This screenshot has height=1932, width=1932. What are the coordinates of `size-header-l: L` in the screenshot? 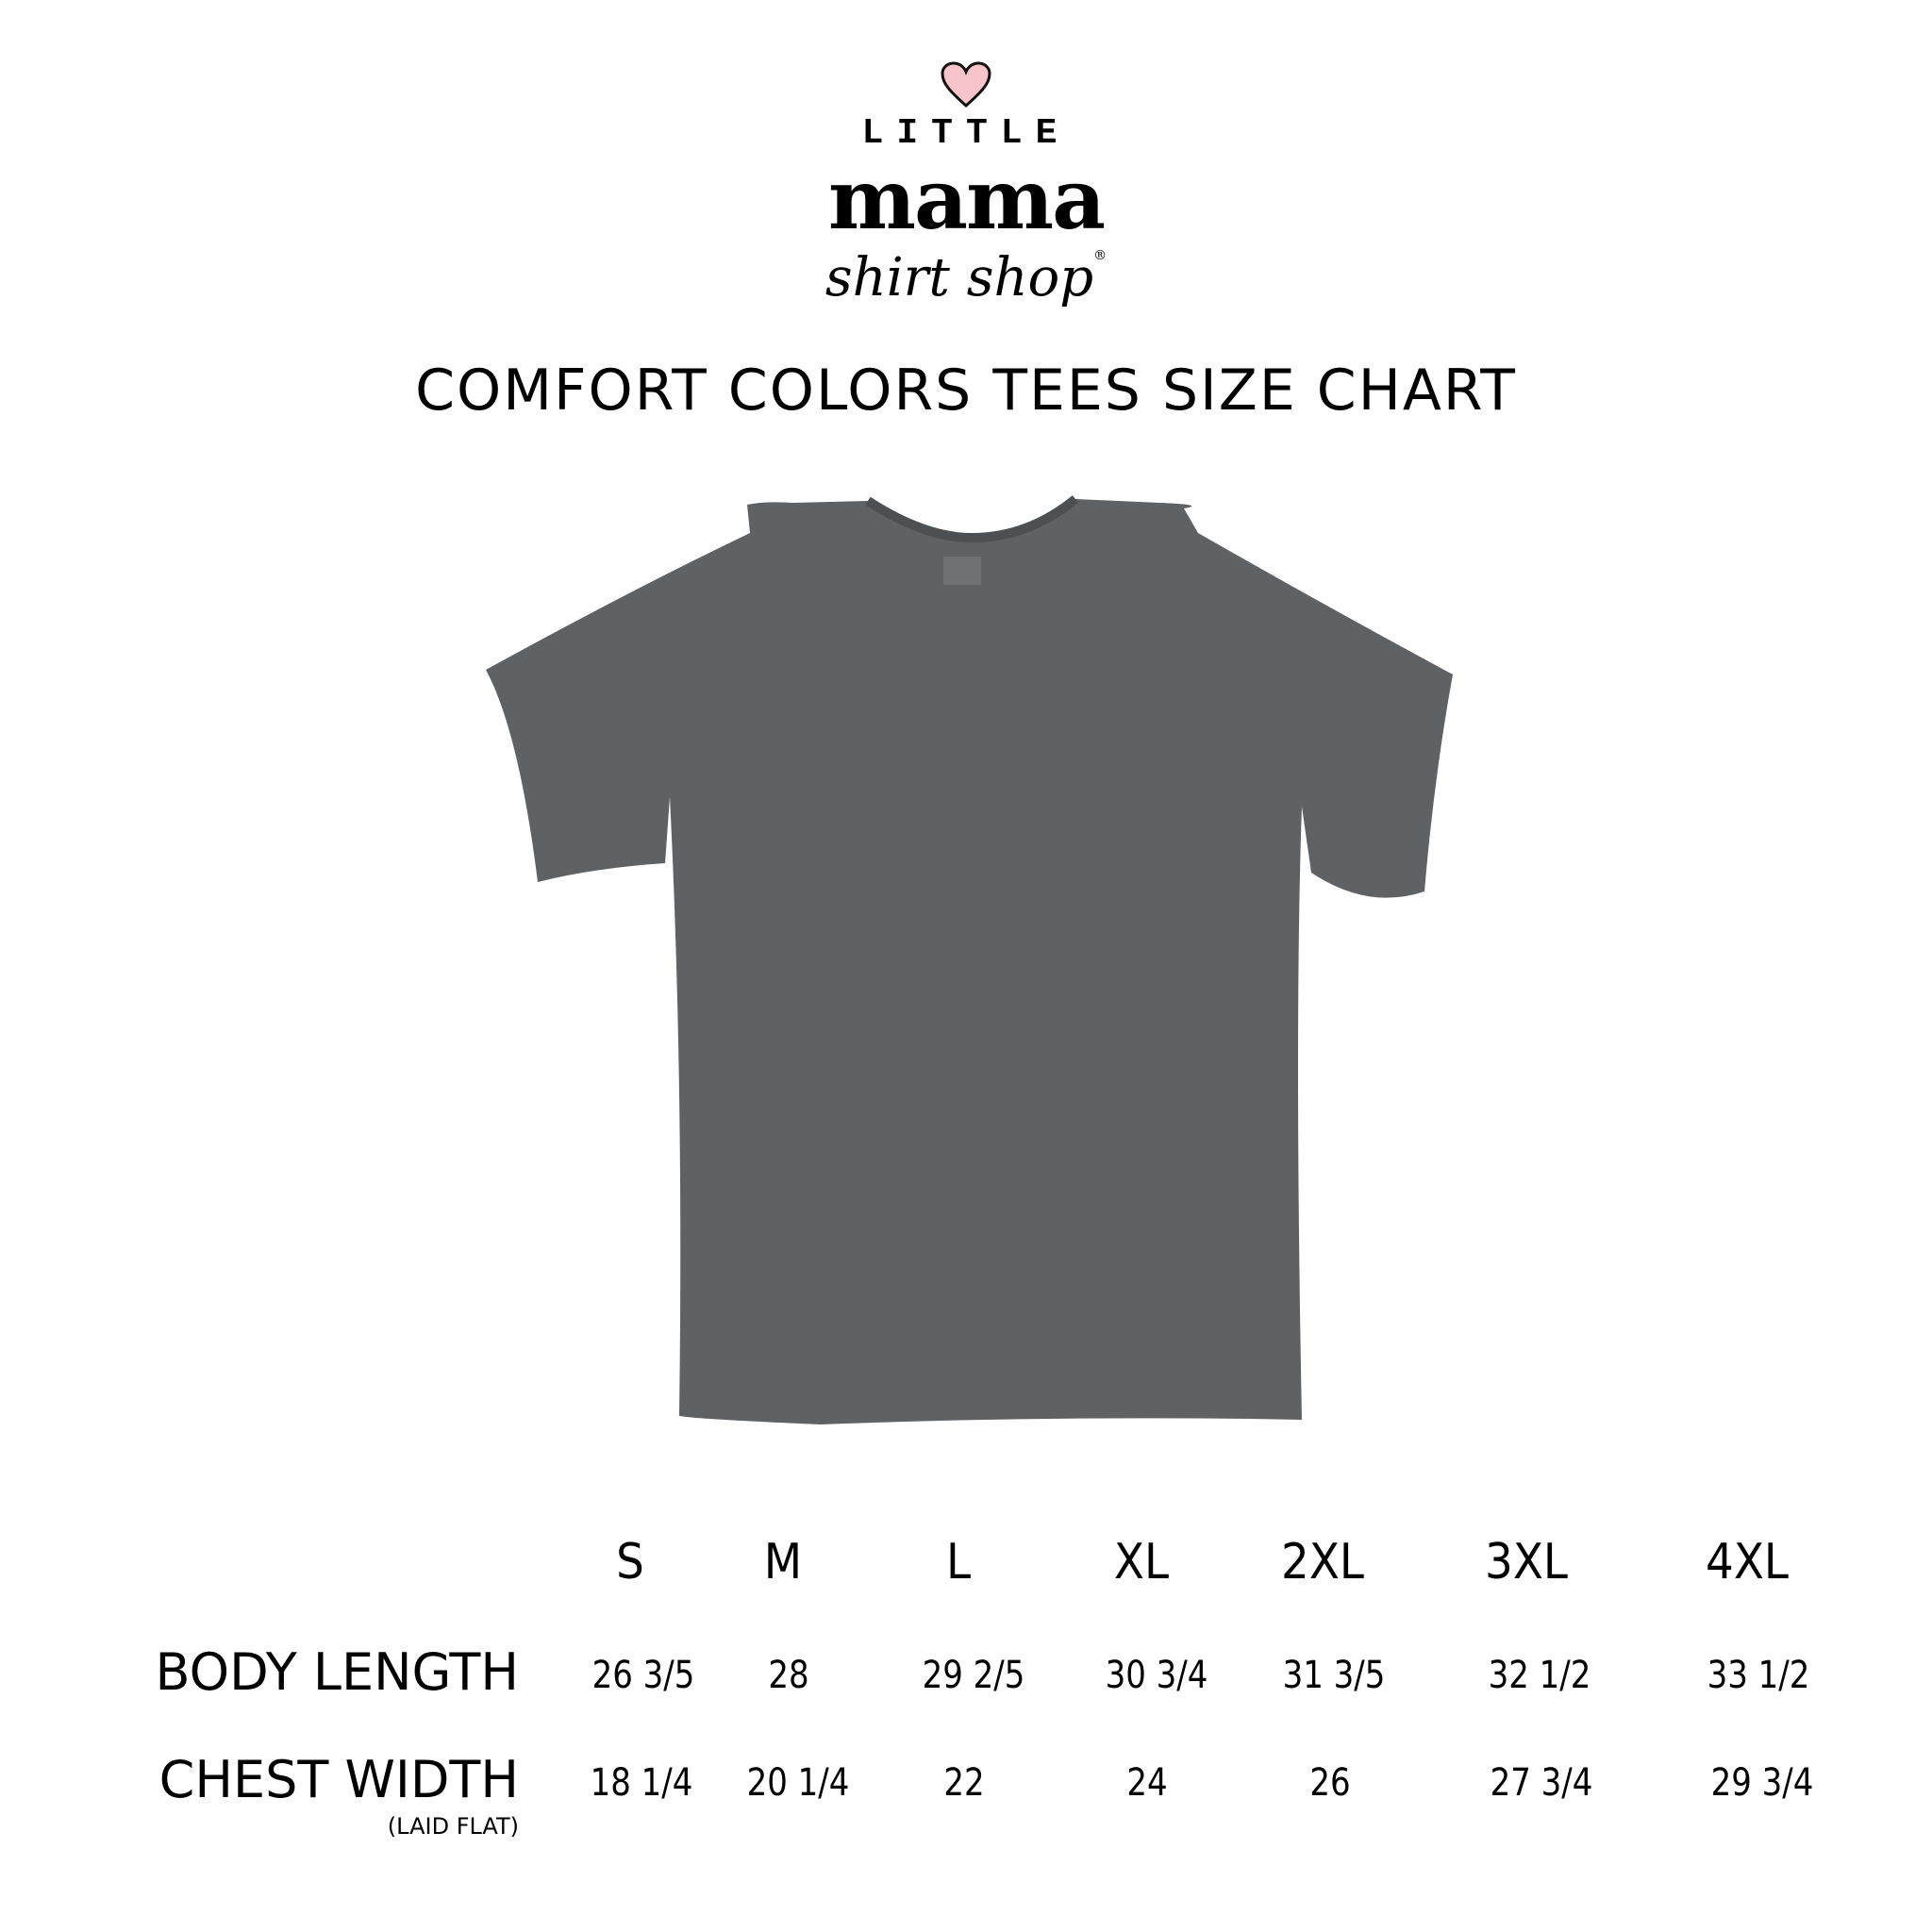 It's located at (959, 1562).